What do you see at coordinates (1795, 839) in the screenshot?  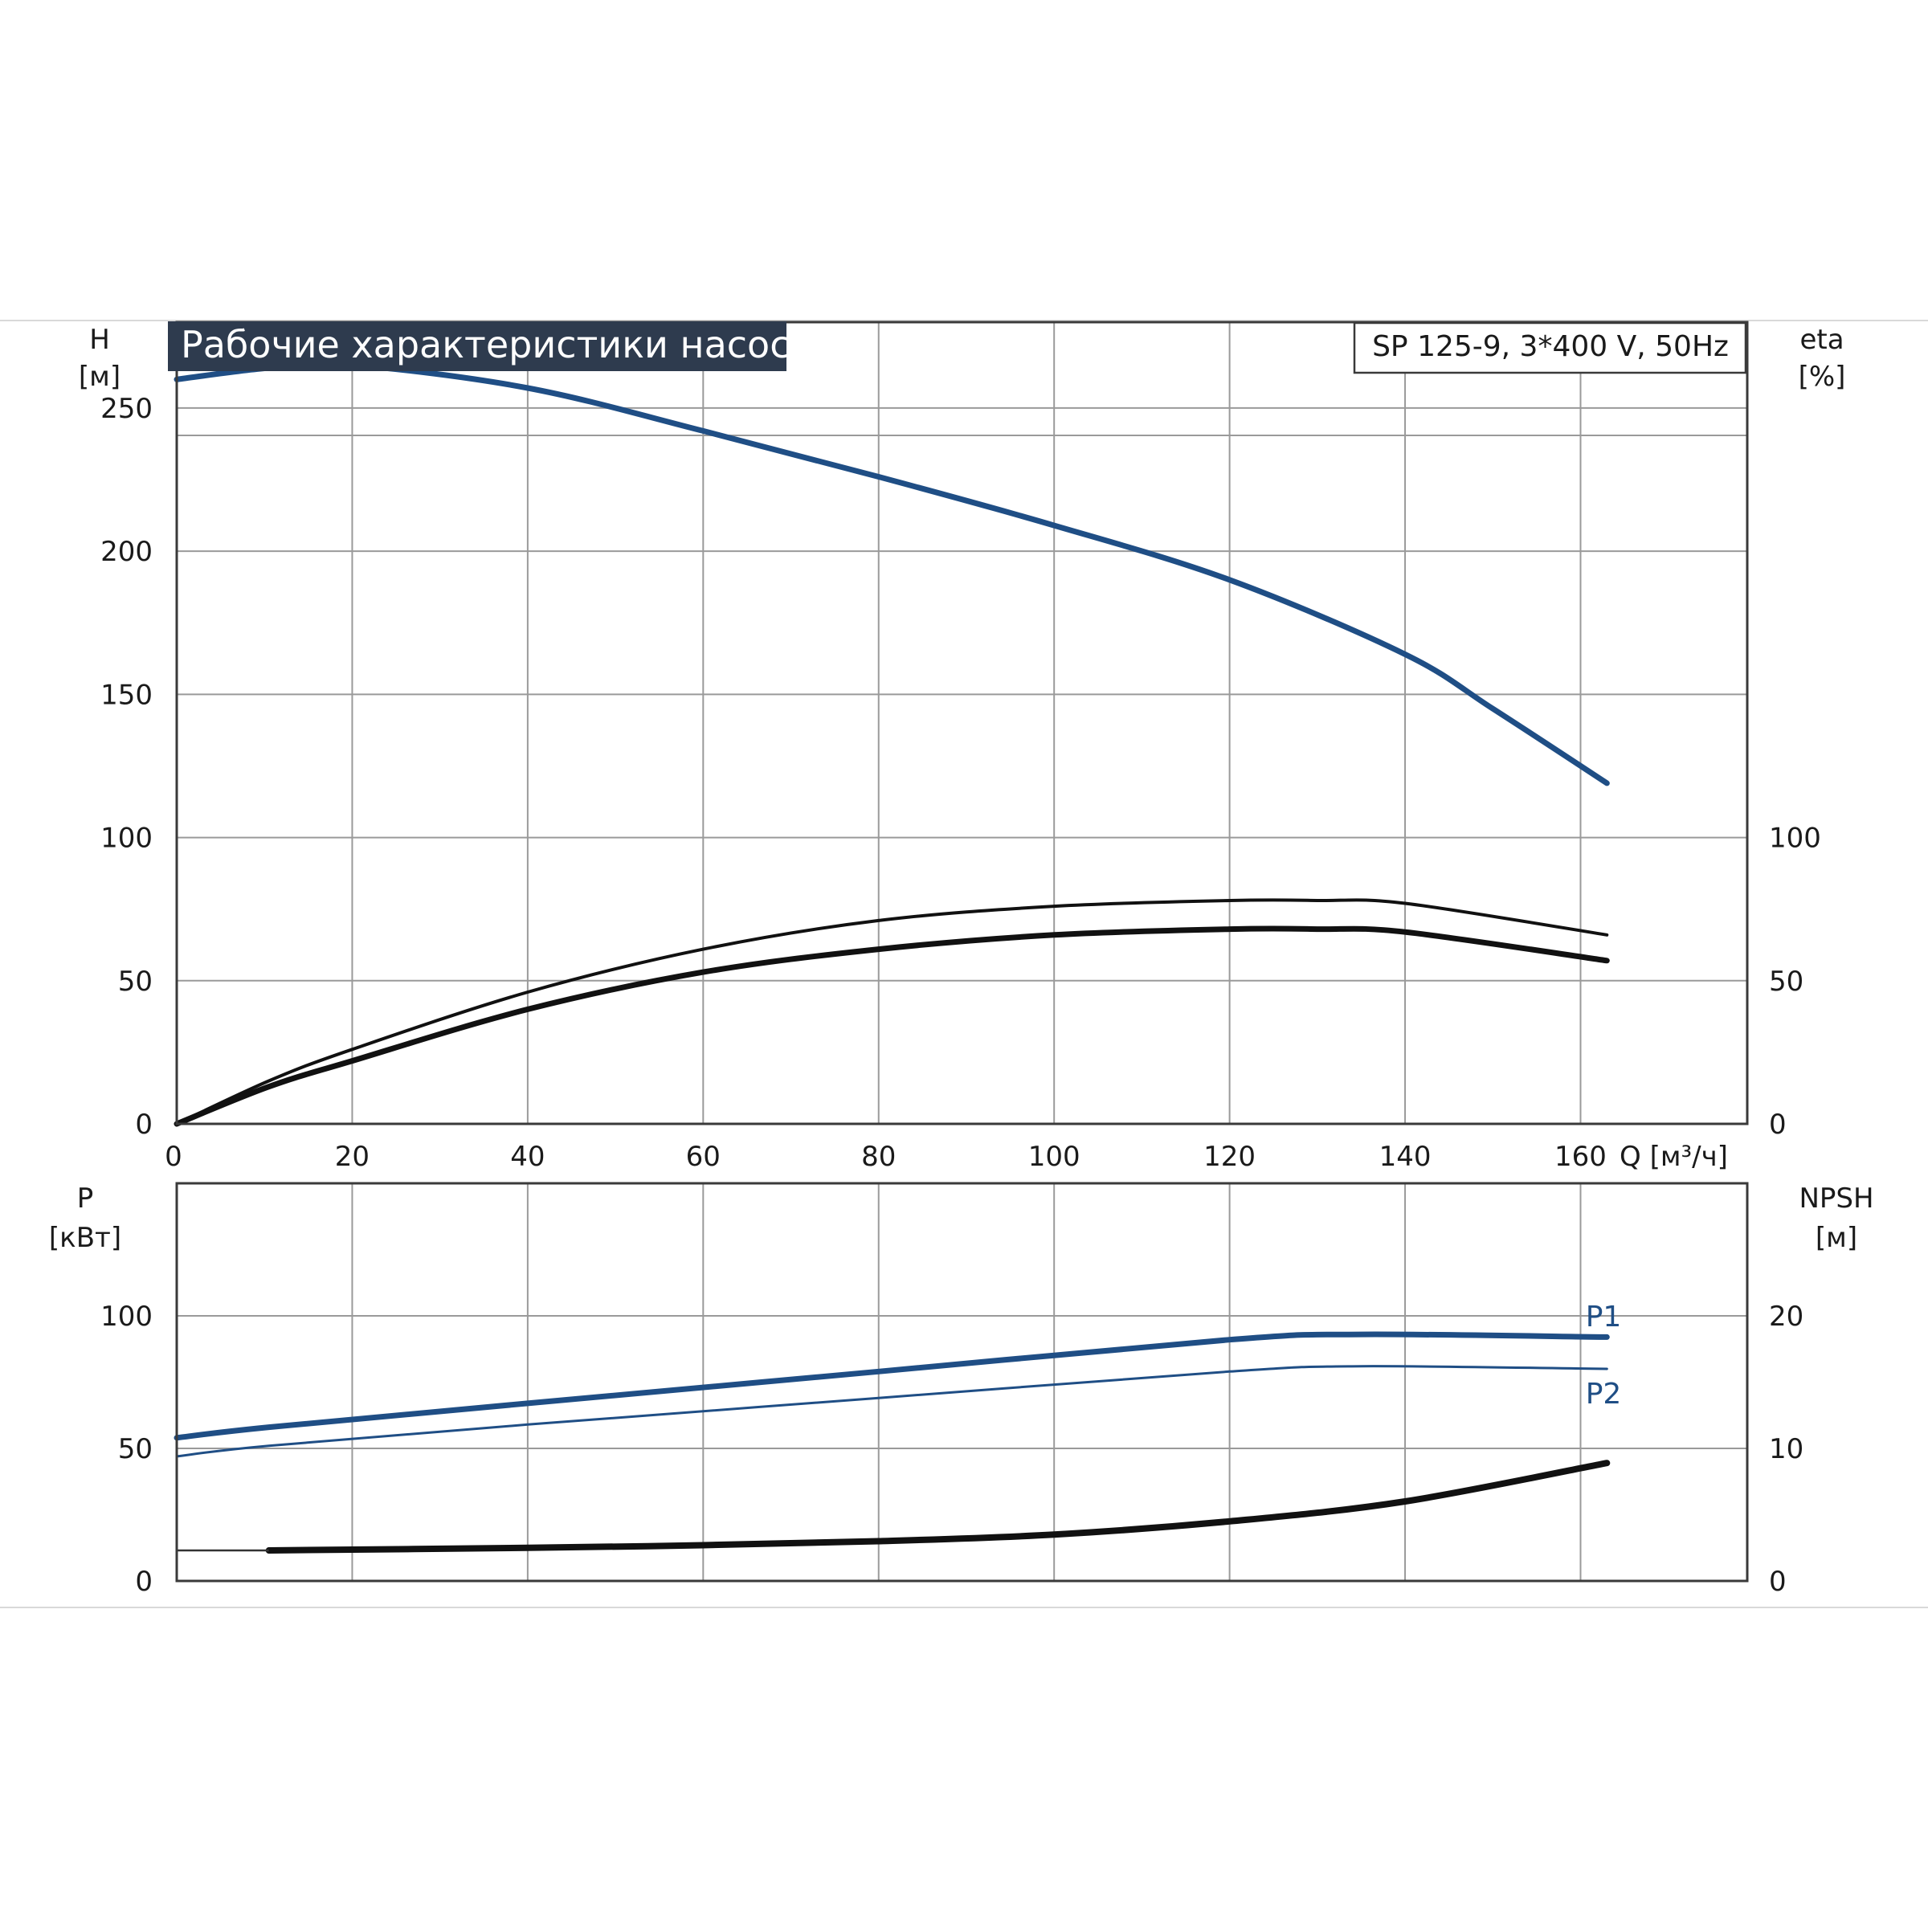 I see `eta-tick-label-100: 100` at bounding box center [1795, 839].